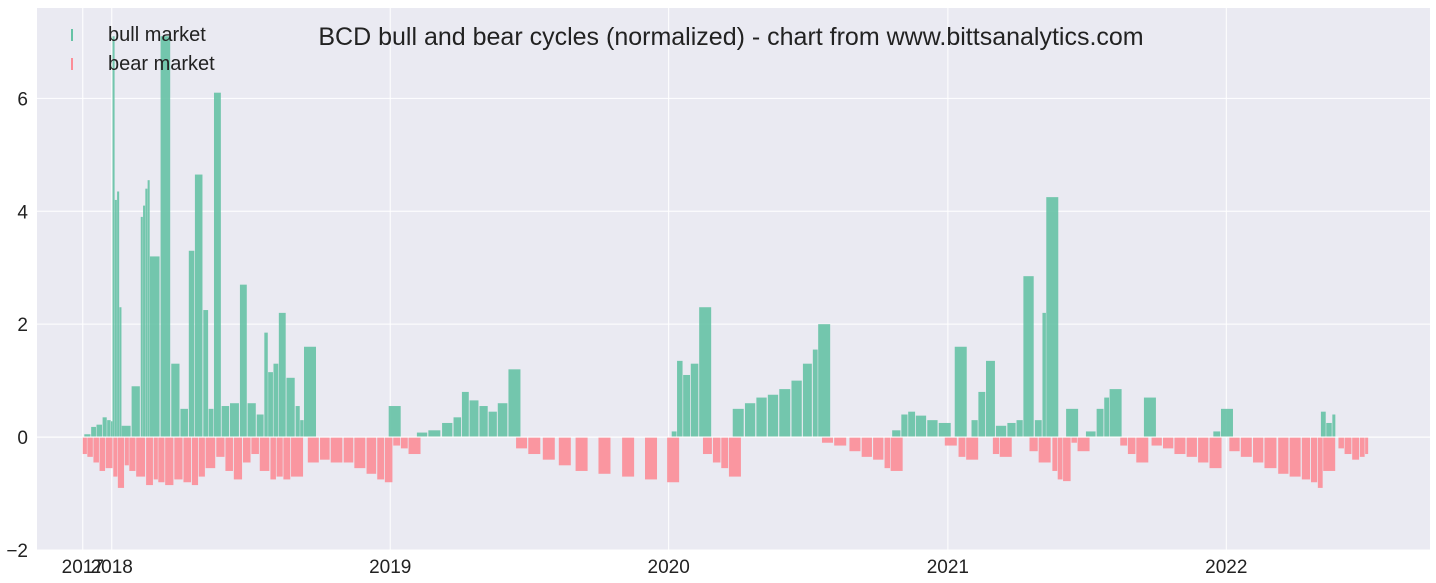 The width and height of the screenshot is (1436, 583). What do you see at coordinates (1226, 567) in the screenshot?
I see `x-tick-label: 2022` at bounding box center [1226, 567].